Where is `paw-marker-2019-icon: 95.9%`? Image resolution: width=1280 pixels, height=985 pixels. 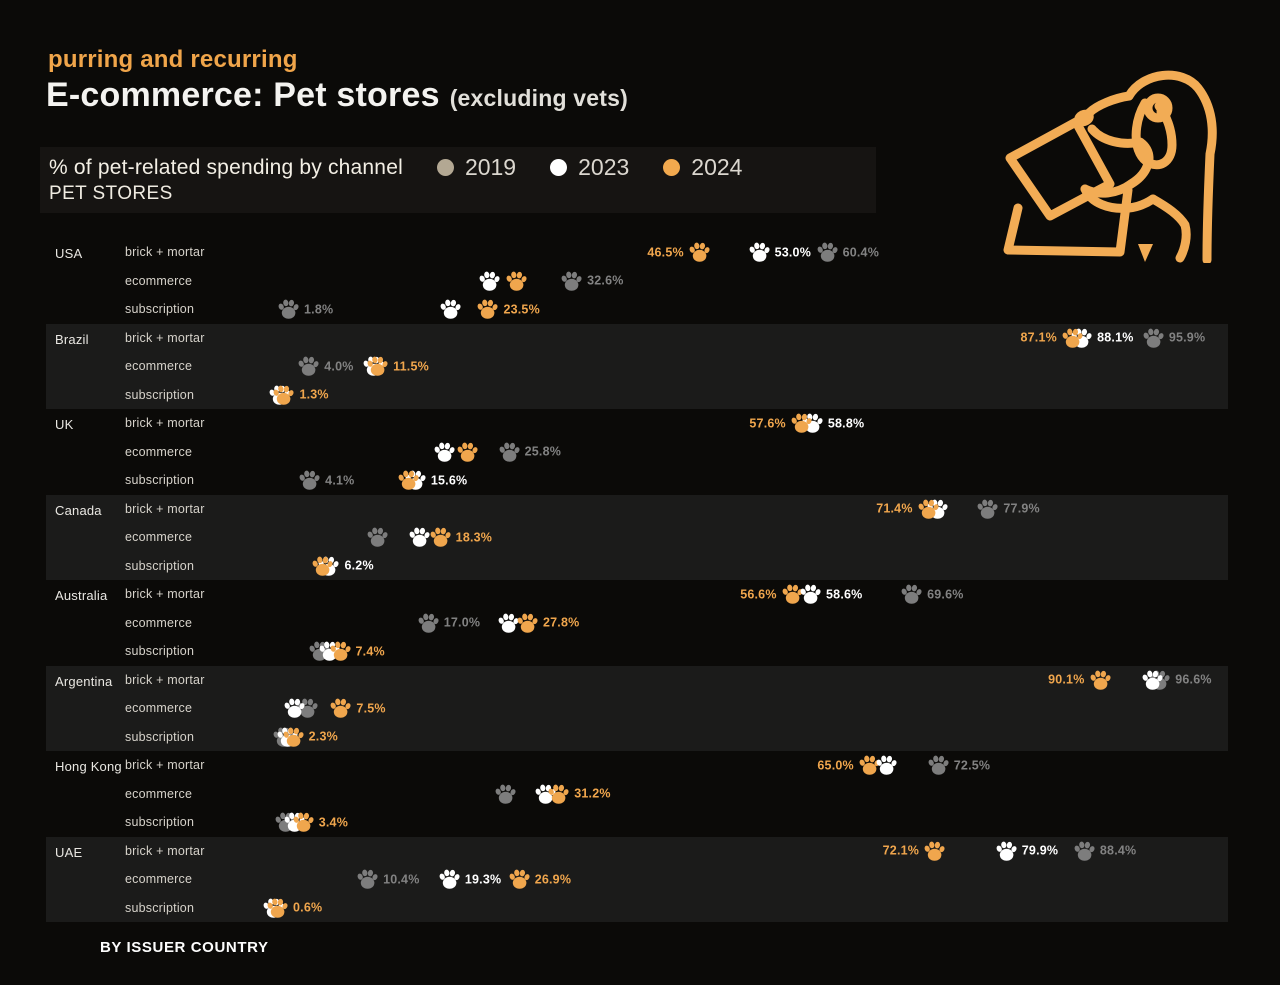
paw-marker-2019-icon: 95.9% is located at coordinates (1173, 337).